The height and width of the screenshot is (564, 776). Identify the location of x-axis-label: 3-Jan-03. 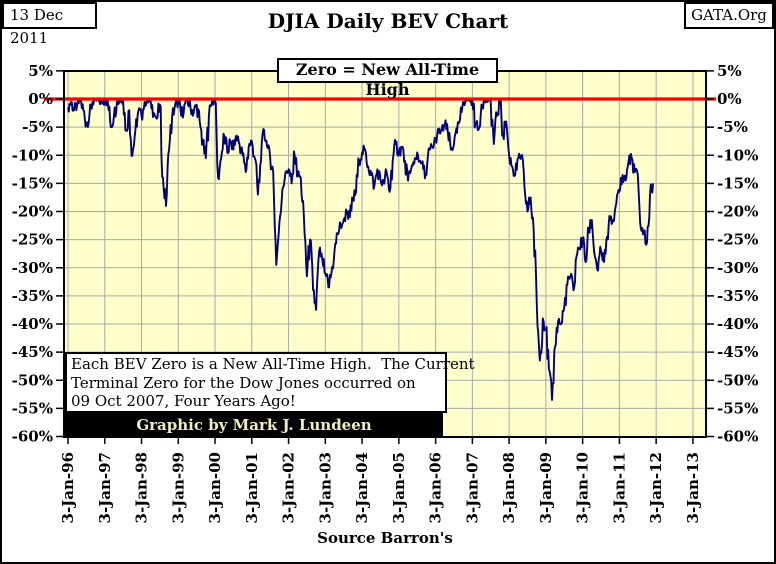
(325, 487).